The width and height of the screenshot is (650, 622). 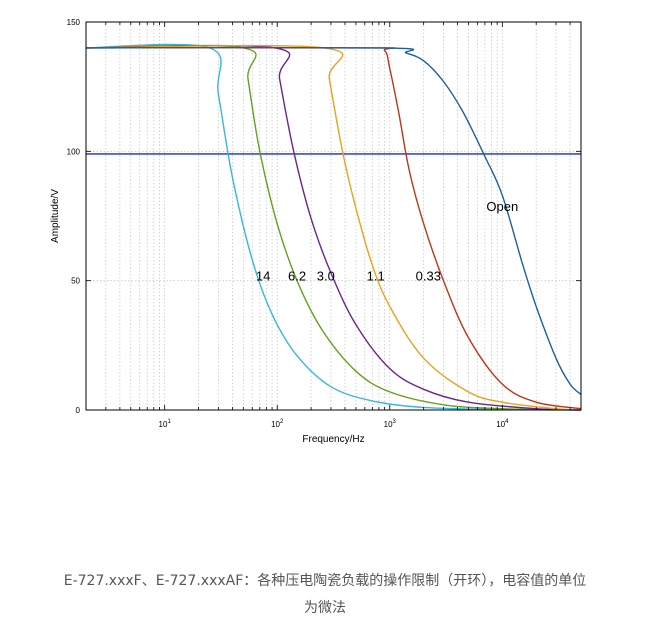 What do you see at coordinates (297, 276) in the screenshot?
I see `series-label-6.2: 6.2` at bounding box center [297, 276].